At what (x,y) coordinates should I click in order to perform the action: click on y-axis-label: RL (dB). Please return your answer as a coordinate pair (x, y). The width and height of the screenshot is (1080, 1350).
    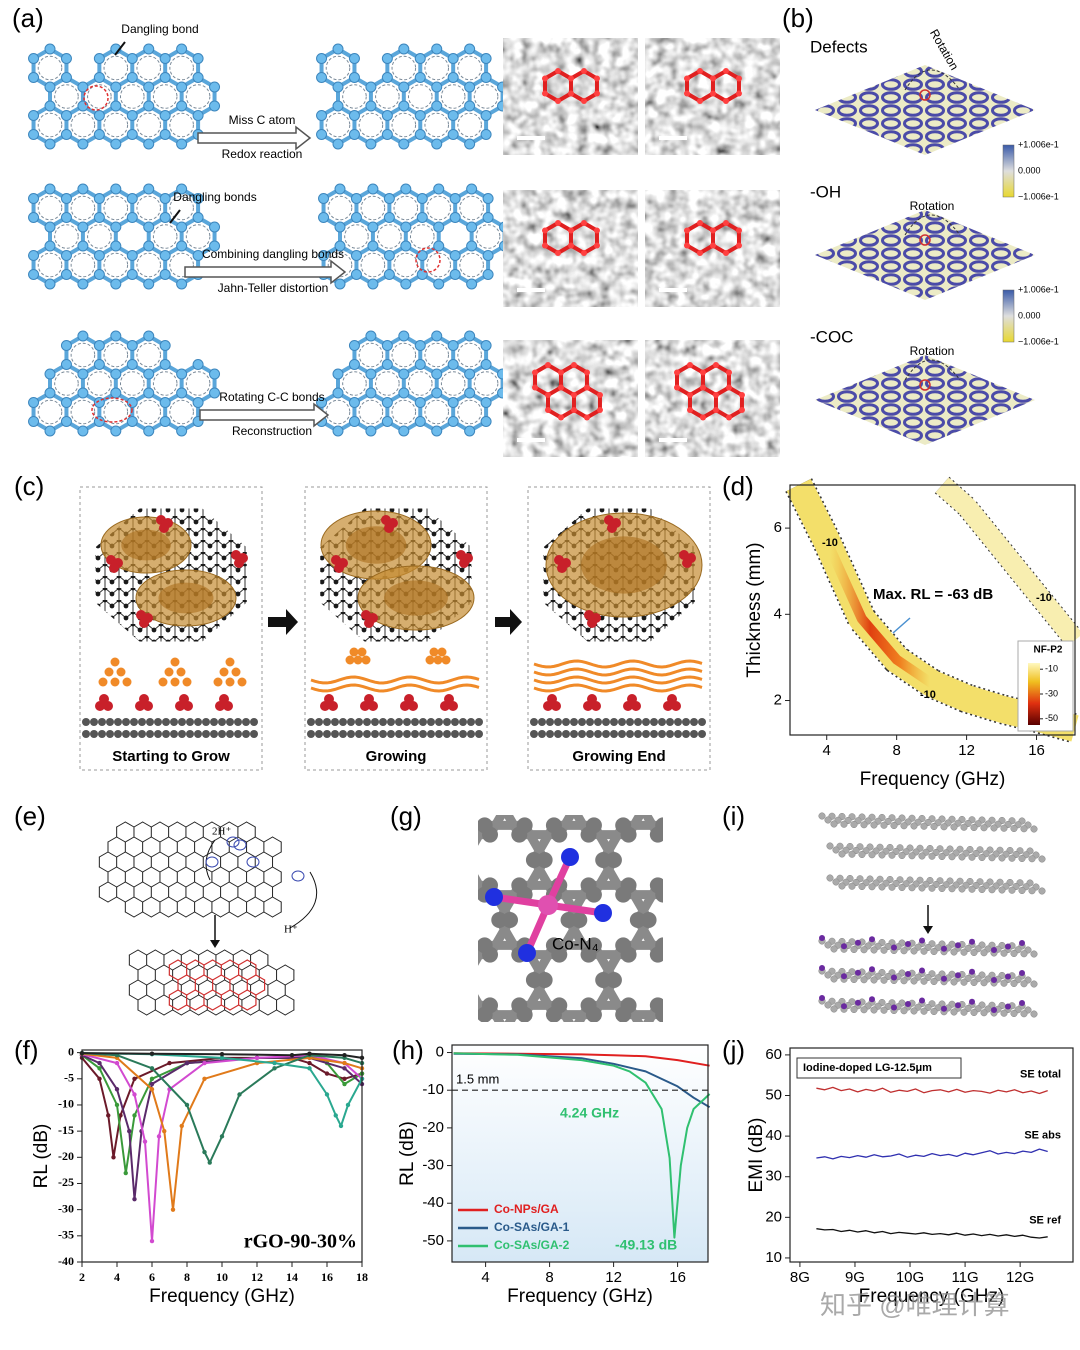
    Looking at the image, I should click on (407, 1153).